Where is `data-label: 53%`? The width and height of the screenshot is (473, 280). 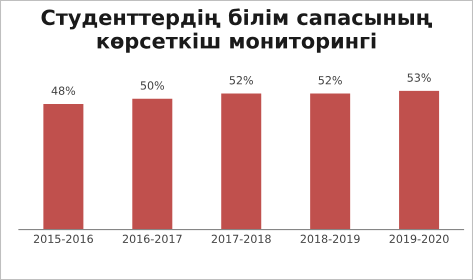 data-label: 53% is located at coordinates (419, 77).